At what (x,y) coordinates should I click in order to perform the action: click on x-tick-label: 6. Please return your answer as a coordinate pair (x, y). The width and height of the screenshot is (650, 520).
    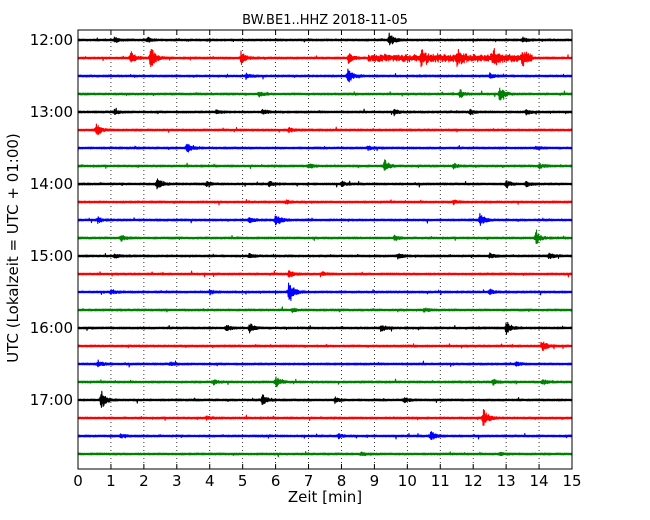
    Looking at the image, I should click on (276, 481).